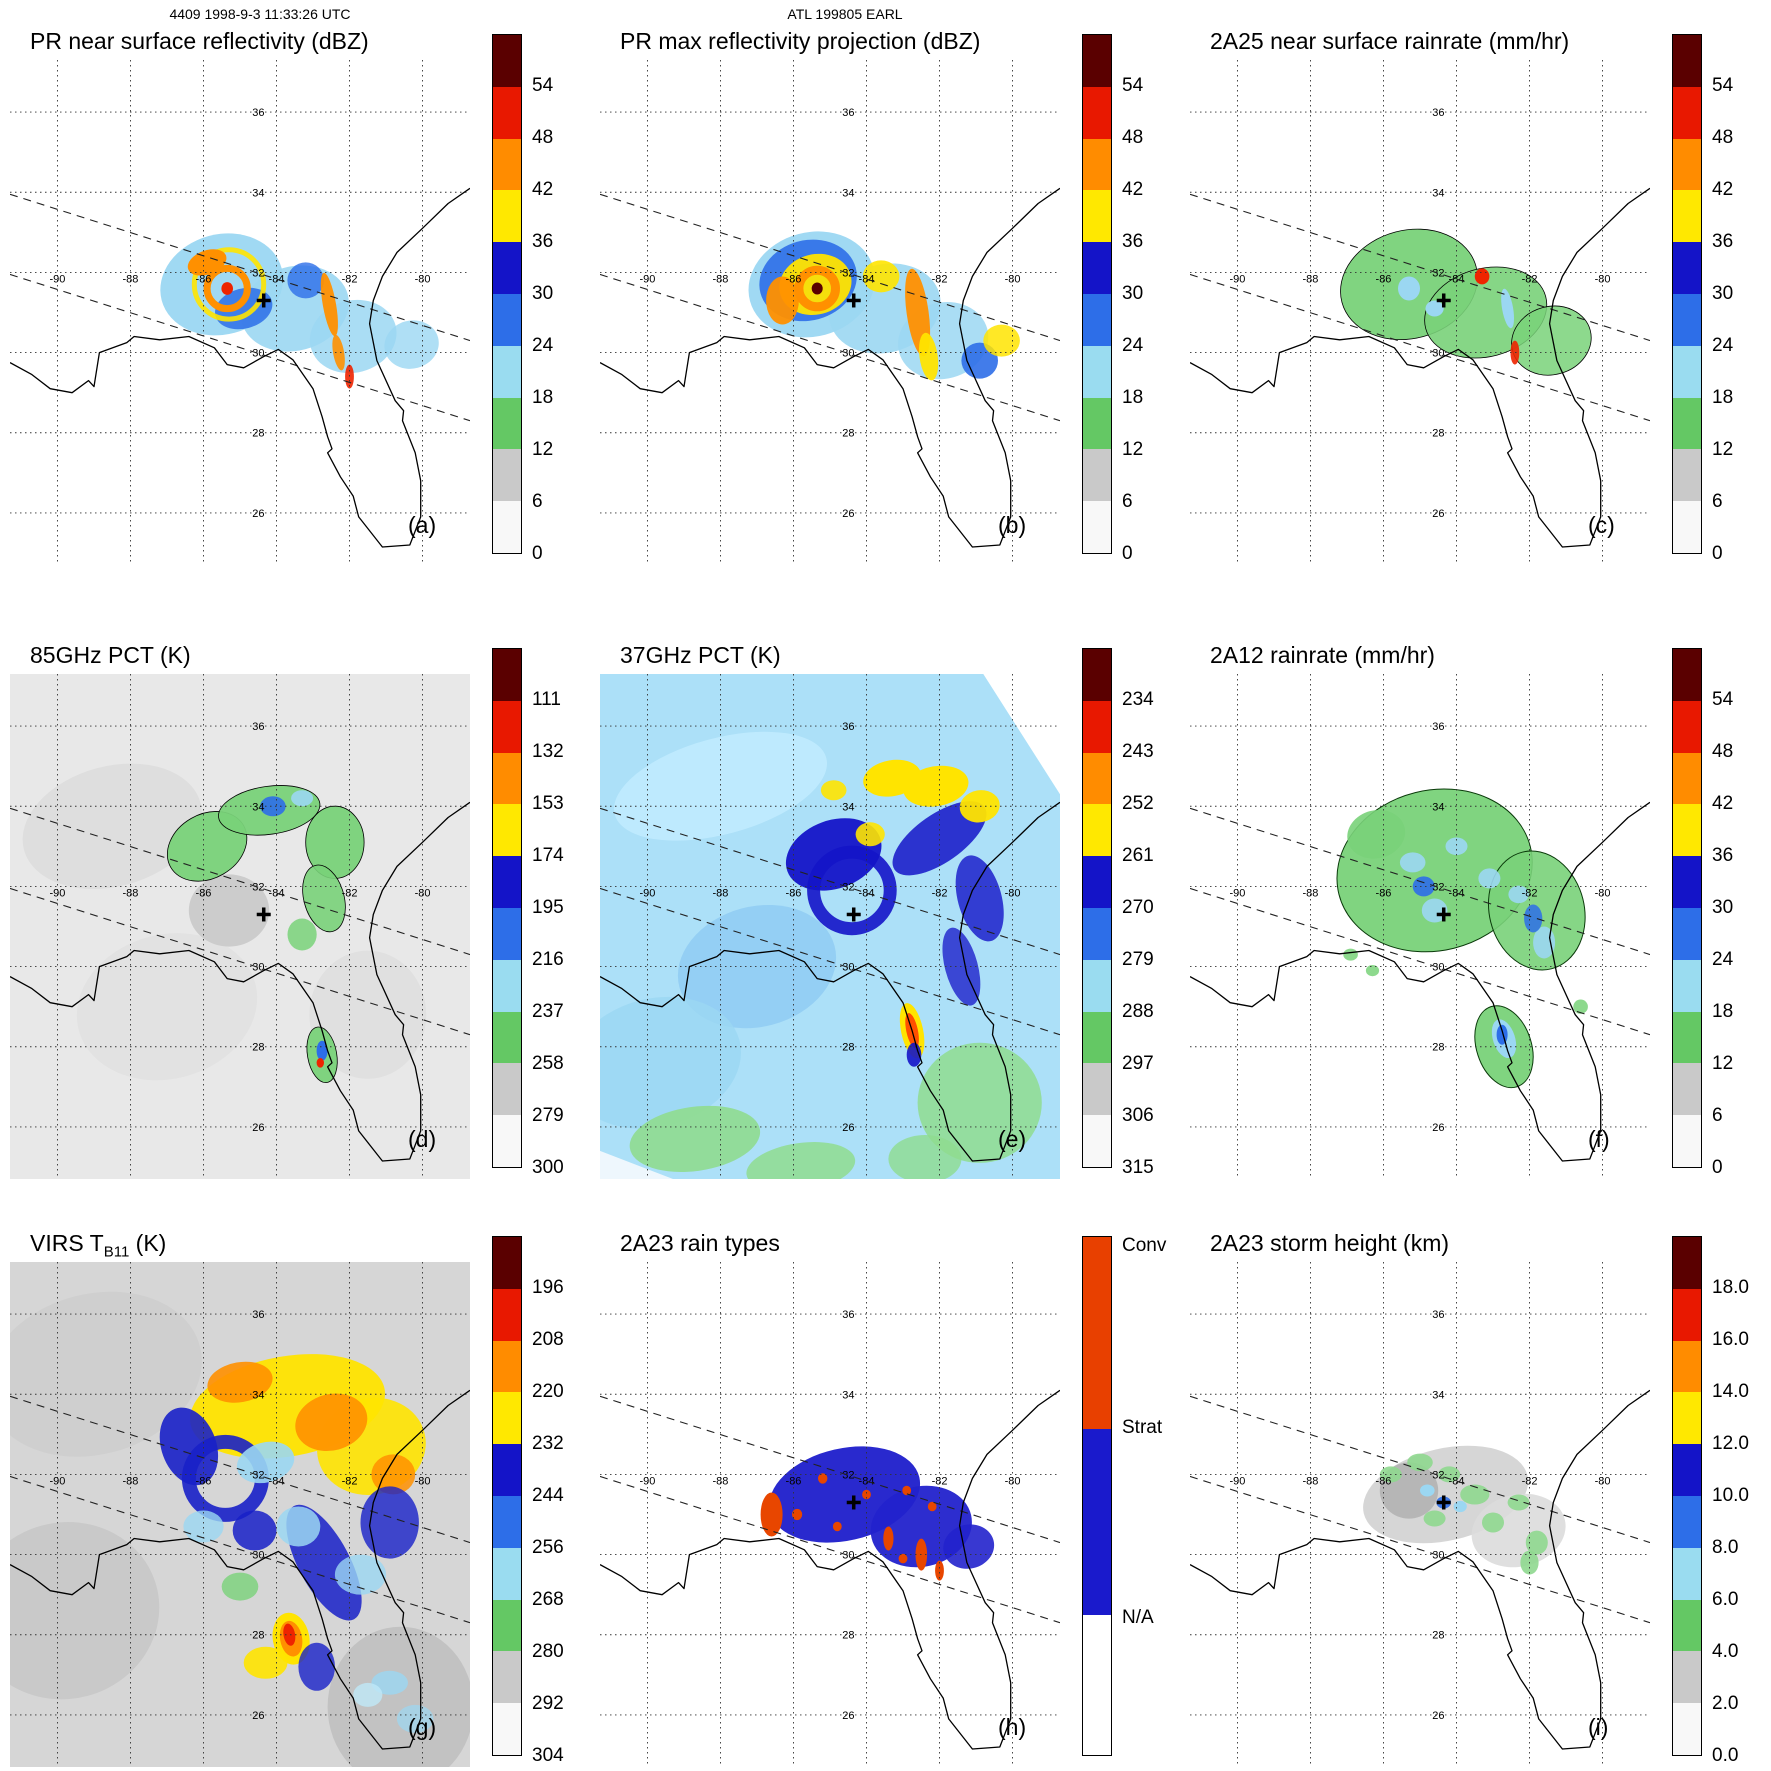 The height and width of the screenshot is (1771, 1771). I want to click on map-c: -90 -88 -86 -84 -82 -80 36 34 32 30 28 26 (c), so click(1420, 312).